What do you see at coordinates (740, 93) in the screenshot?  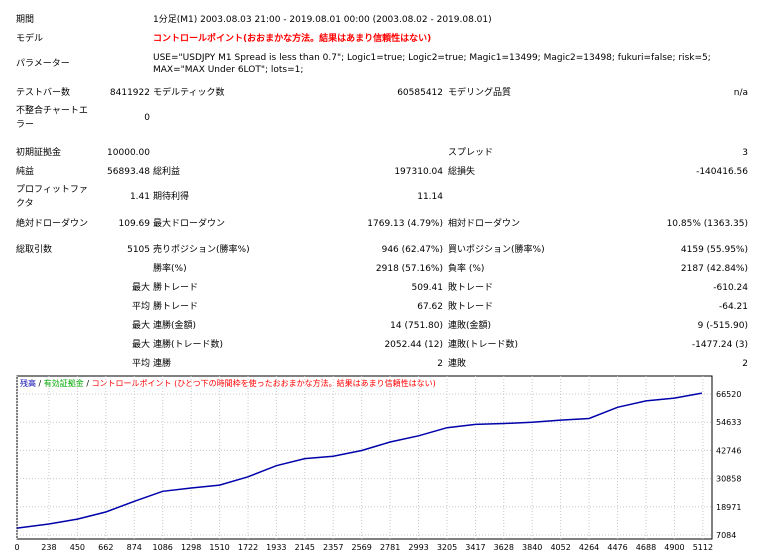 I see `quality-value: n/a` at bounding box center [740, 93].